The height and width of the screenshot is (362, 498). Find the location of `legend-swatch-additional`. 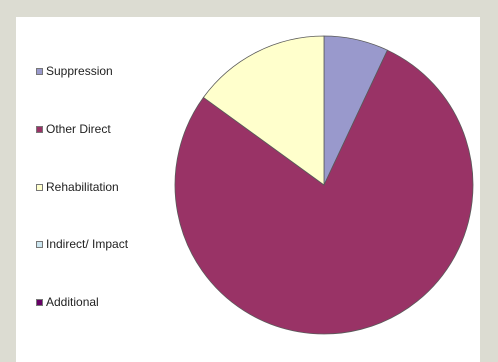

legend-swatch-additional is located at coordinates (39, 302).